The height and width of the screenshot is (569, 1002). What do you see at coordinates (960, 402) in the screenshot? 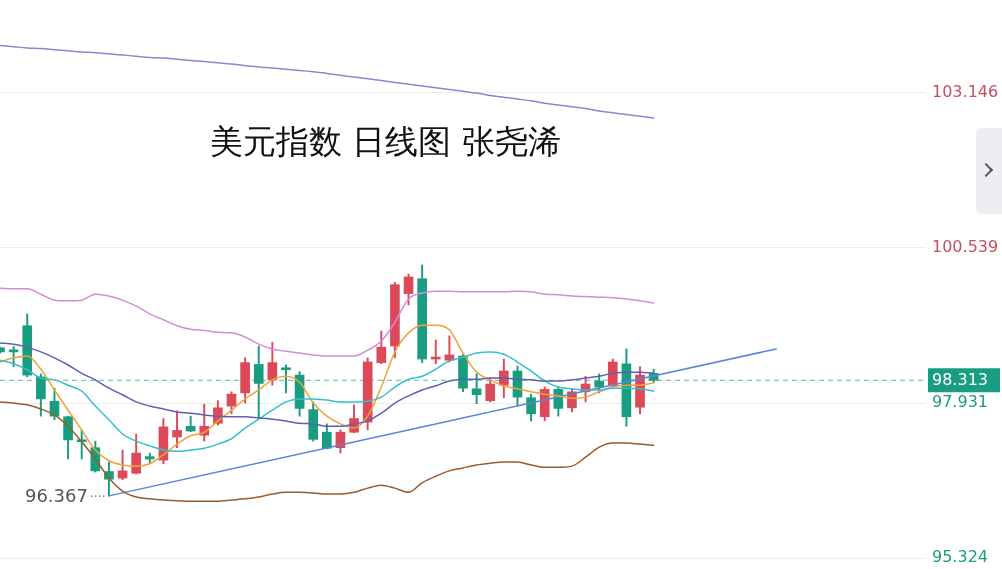
I see `y-tick-label: 97.931` at bounding box center [960, 402].